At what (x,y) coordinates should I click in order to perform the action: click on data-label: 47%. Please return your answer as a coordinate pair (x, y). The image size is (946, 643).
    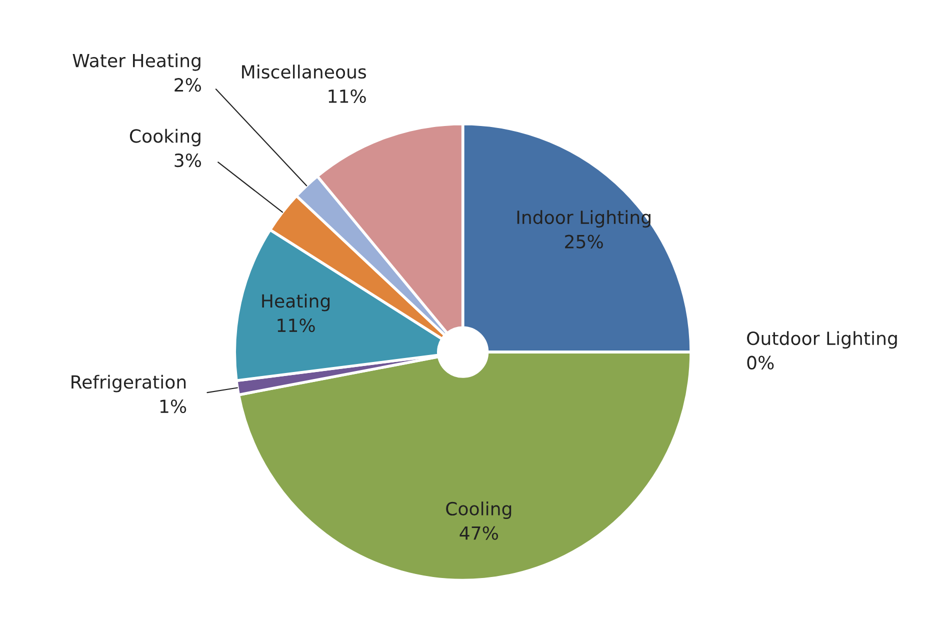
    Looking at the image, I should click on (479, 533).